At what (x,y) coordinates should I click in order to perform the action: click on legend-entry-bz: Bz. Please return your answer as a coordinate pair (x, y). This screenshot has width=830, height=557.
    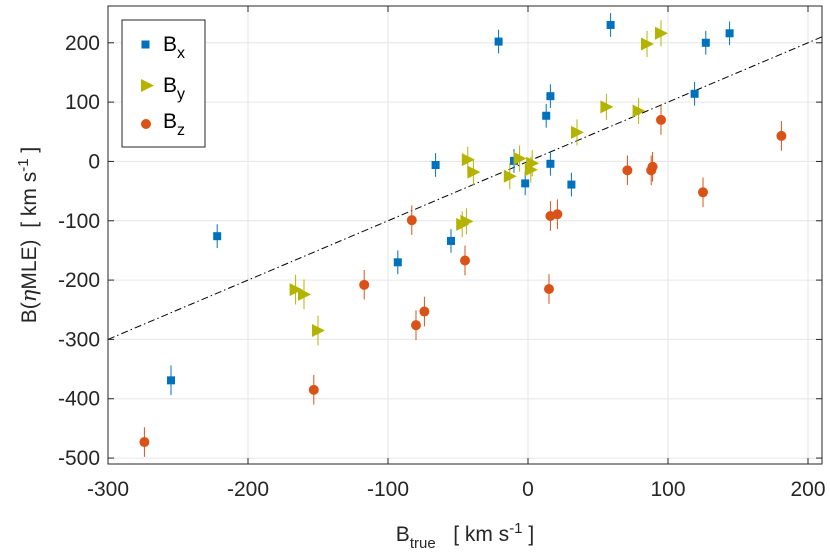
    Looking at the image, I should click on (174, 124).